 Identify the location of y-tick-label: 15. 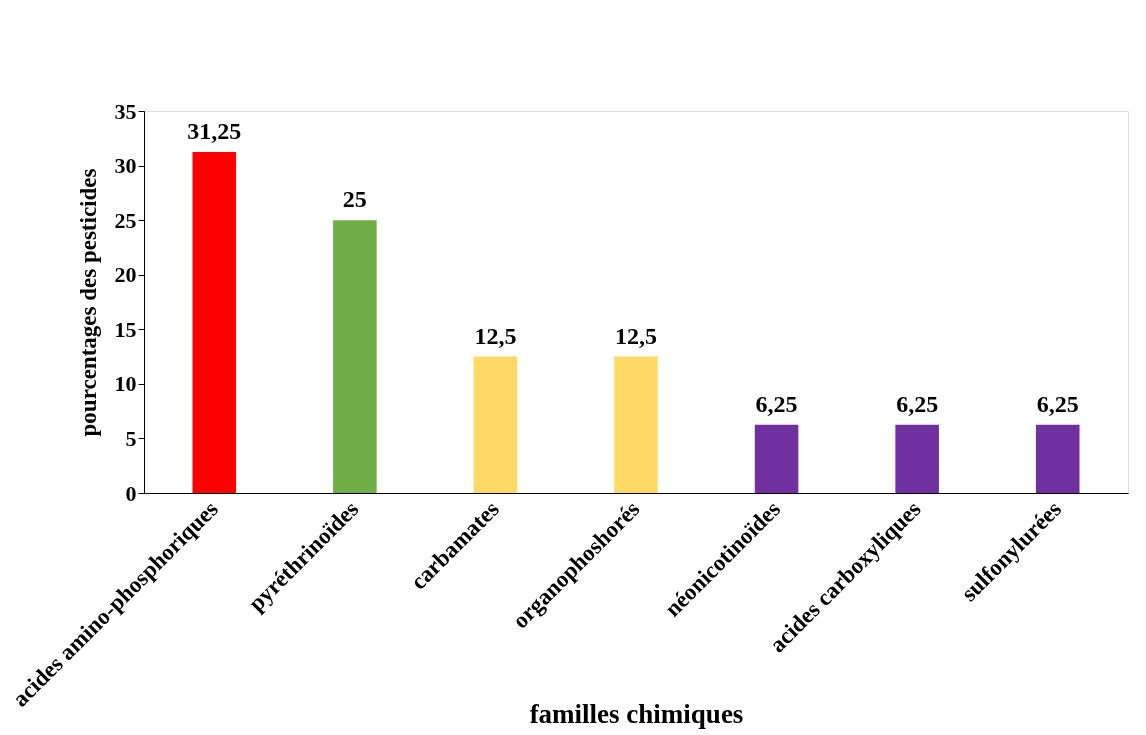
(125, 329).